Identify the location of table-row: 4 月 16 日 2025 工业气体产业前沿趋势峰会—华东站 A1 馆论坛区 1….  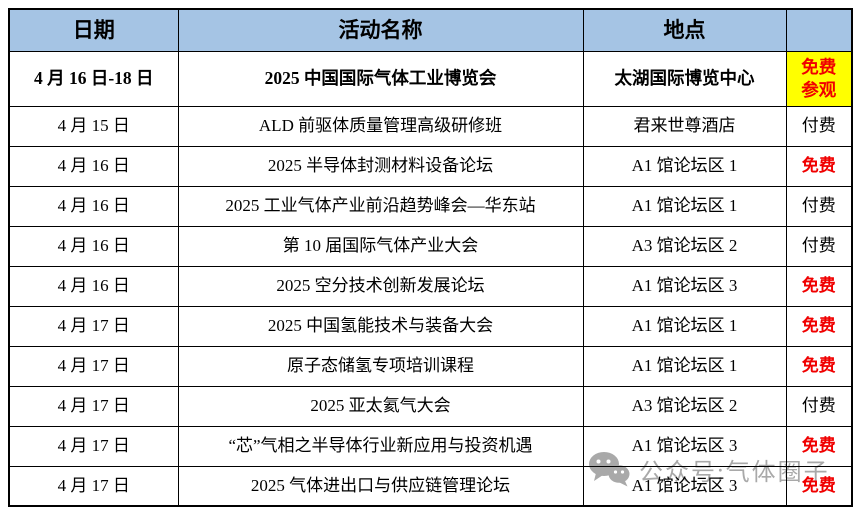
(430, 206).